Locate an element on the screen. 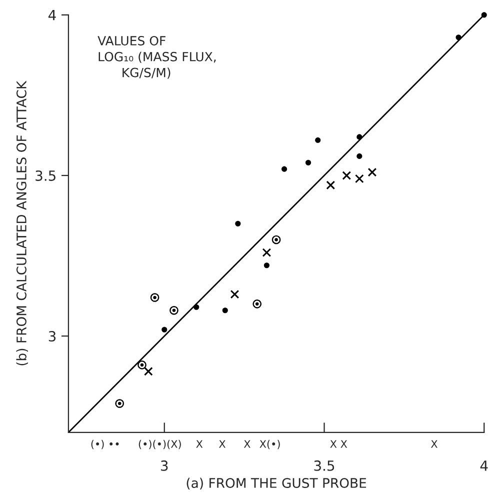  text: X X is located at coordinates (339, 444).